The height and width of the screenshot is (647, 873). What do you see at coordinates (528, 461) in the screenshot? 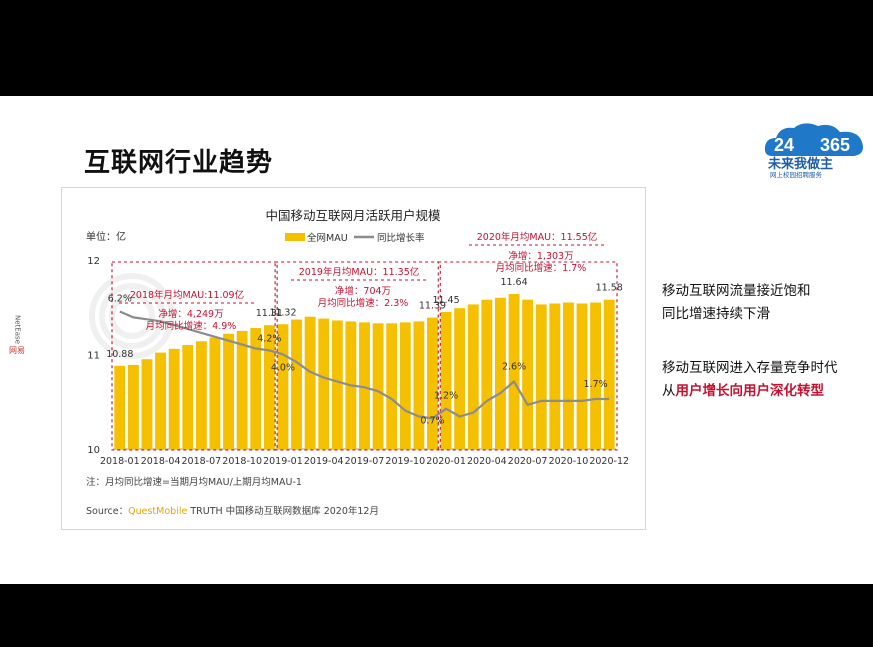
I see `x-tick-label: 2020-07` at bounding box center [528, 461].